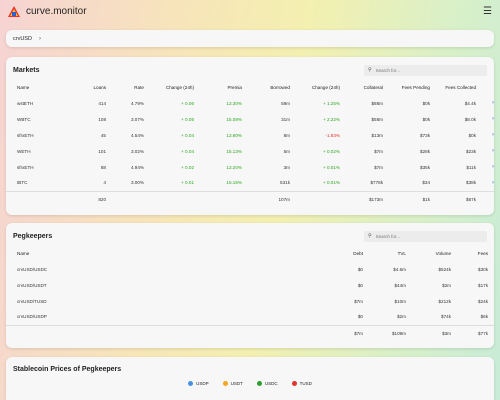 Image resolution: width=500 pixels, height=400 pixels. I want to click on fees-collected-value: $0k, so click(472, 135).